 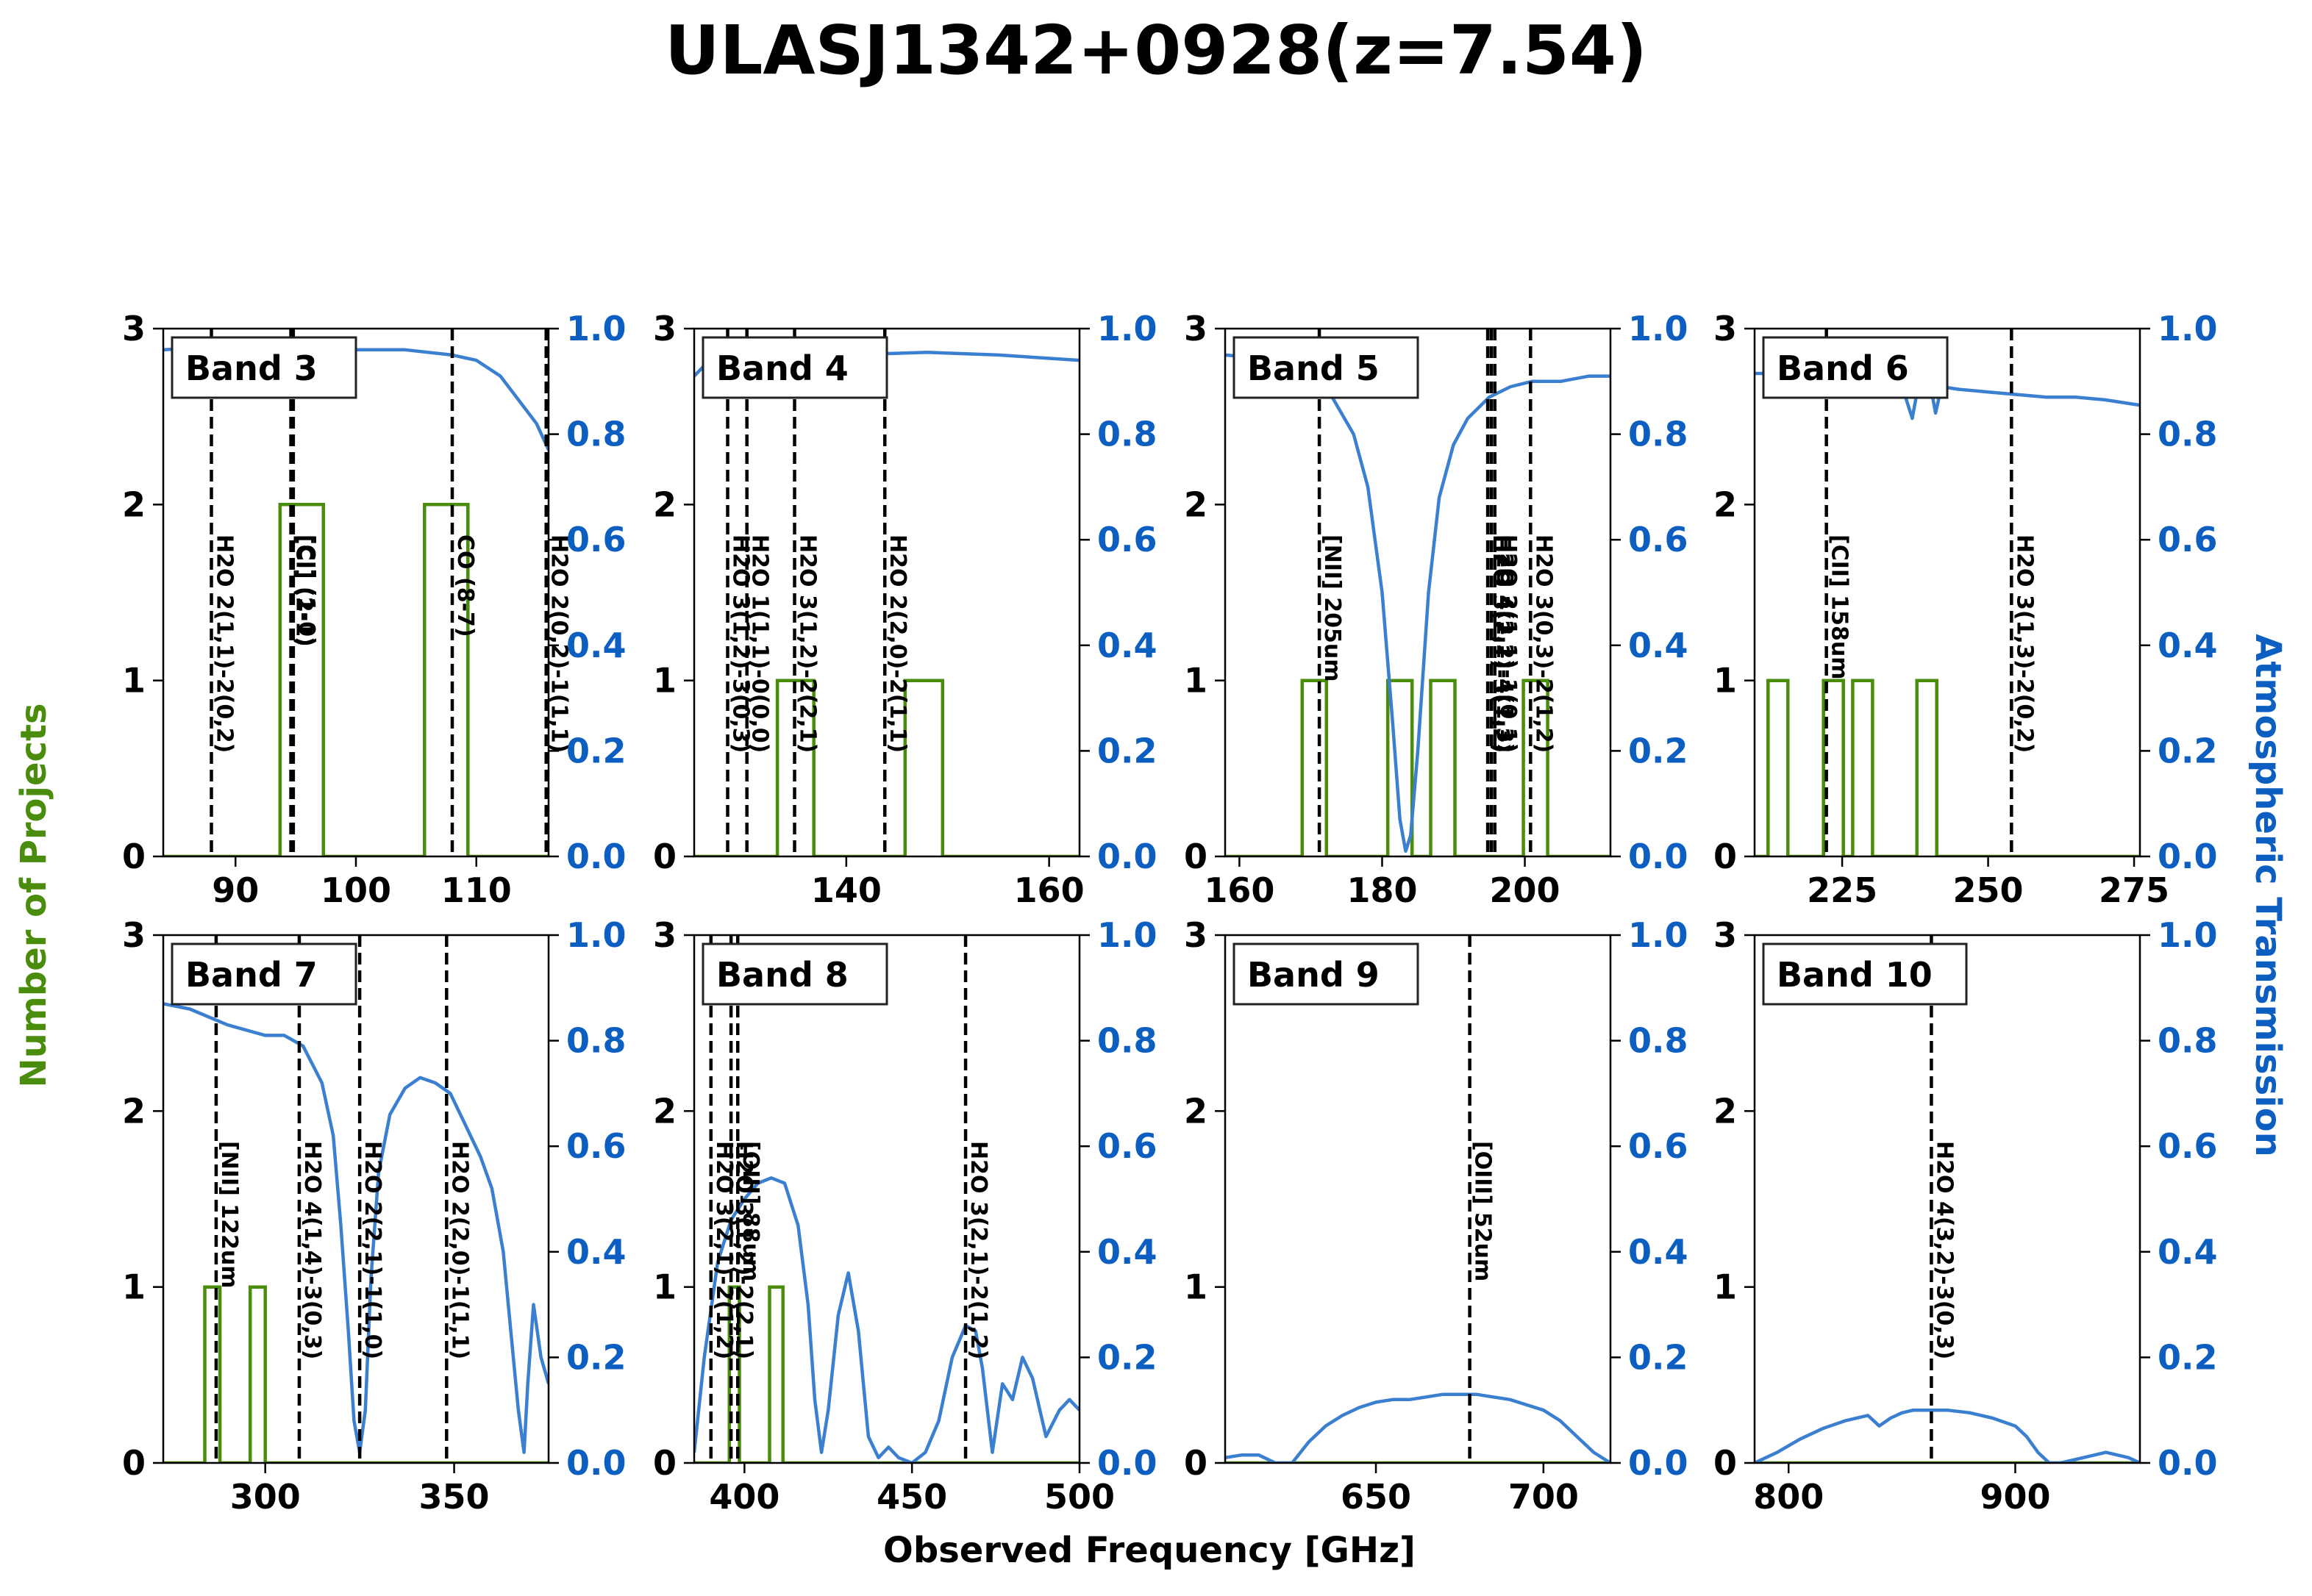 I want to click on band-5-projects-series, so click(x=1417, y=767).